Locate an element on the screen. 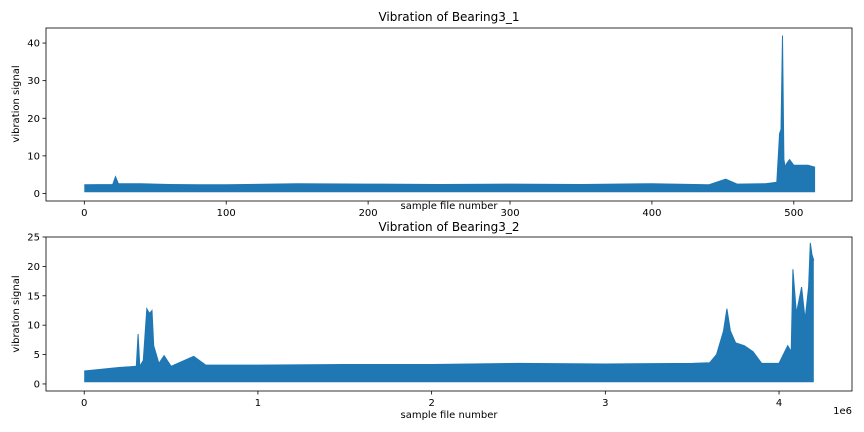  x-axis: 0 100 200 300 400 500 is located at coordinates (442, 210).